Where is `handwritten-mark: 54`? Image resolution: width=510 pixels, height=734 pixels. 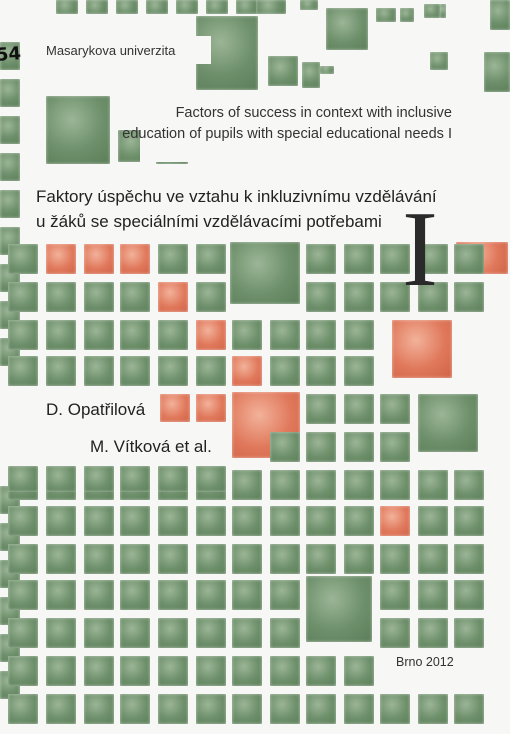
handwritten-mark: 54 is located at coordinates (11, 54).